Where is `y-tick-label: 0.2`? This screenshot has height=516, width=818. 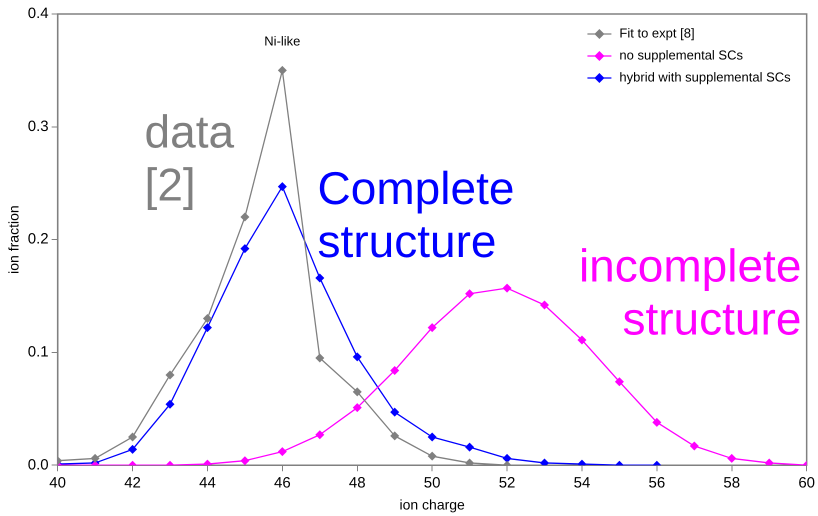 y-tick-label: 0.2 is located at coordinates (38, 239).